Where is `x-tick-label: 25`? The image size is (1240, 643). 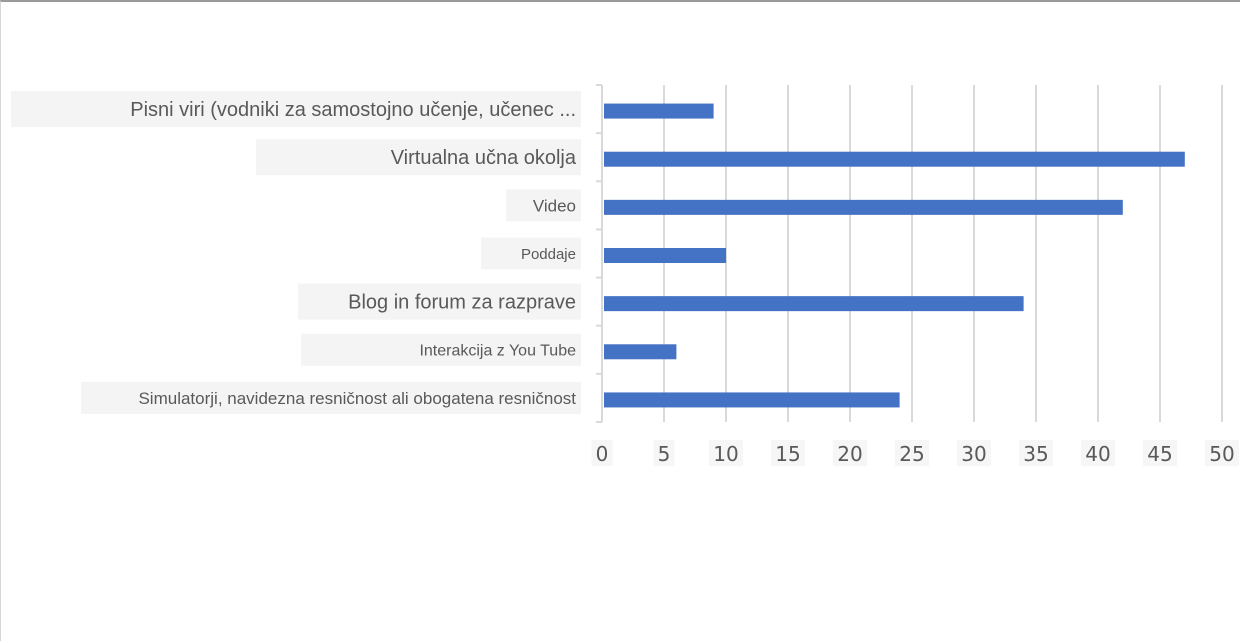 x-tick-label: 25 is located at coordinates (911, 454).